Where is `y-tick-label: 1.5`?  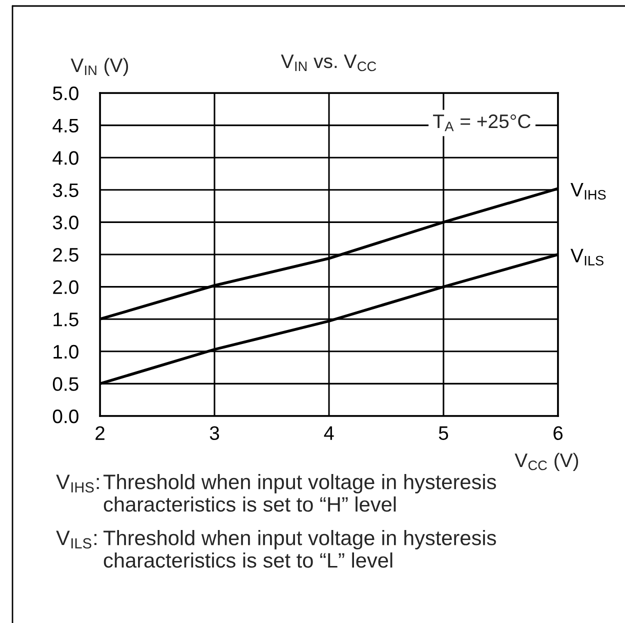
y-tick-label: 1.5 is located at coordinates (66, 319).